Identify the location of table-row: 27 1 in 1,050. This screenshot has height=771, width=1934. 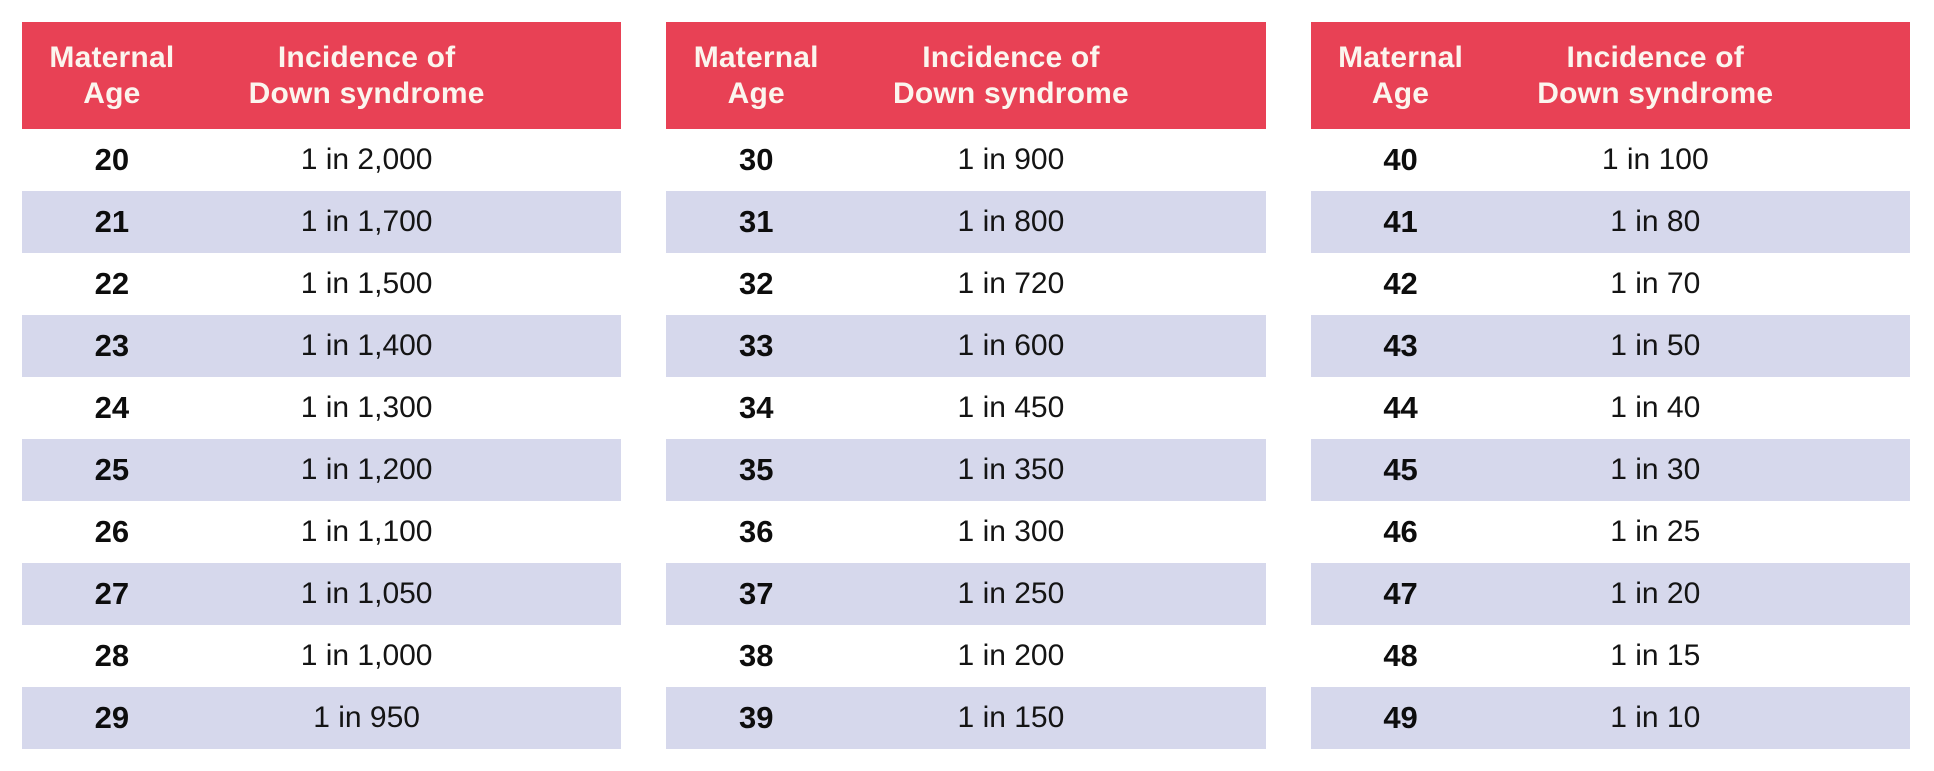
(322, 594).